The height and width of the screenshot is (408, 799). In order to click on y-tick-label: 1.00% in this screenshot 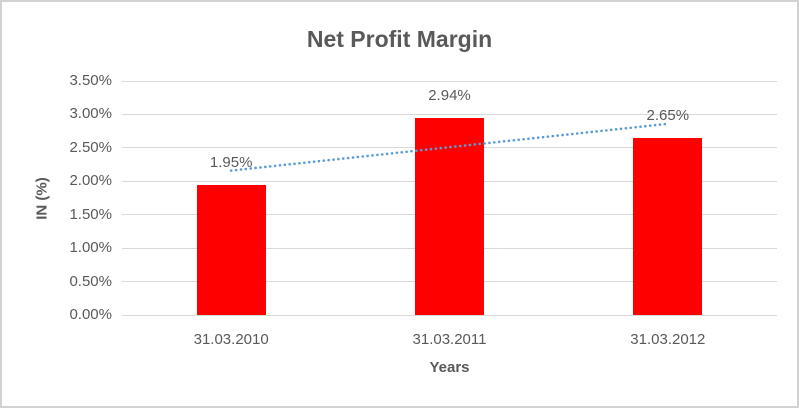, I will do `click(90, 248)`.